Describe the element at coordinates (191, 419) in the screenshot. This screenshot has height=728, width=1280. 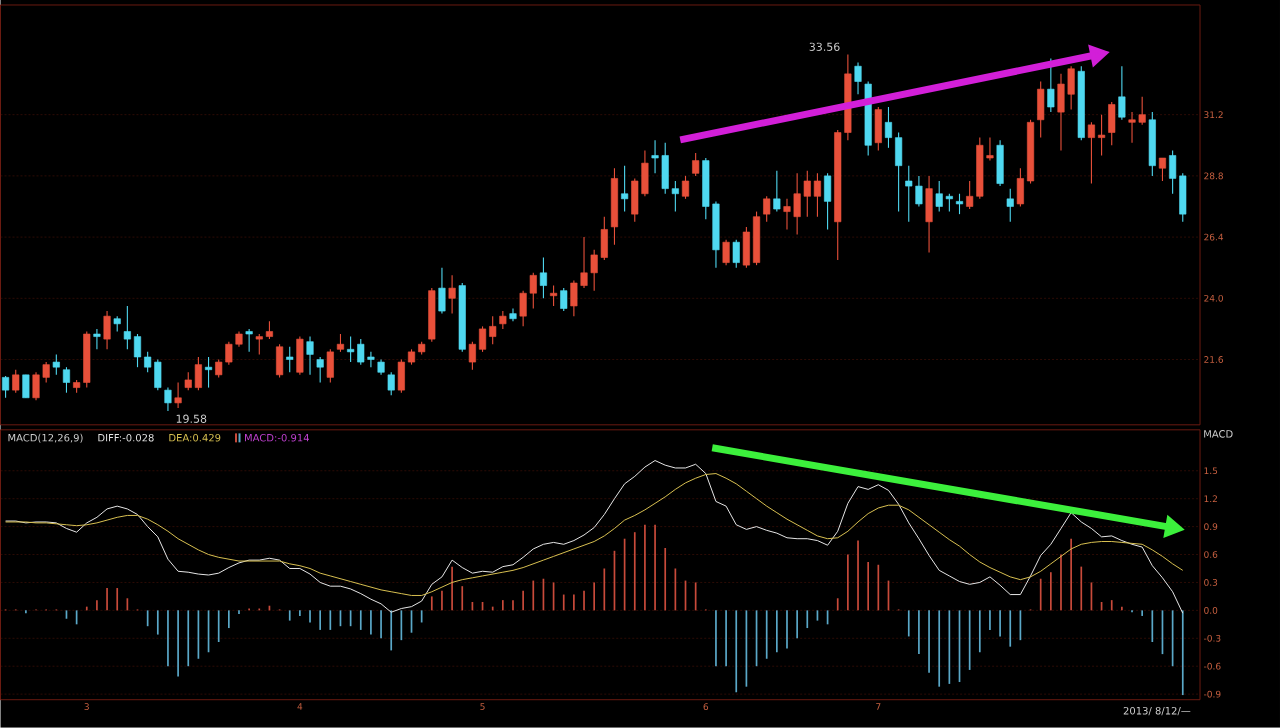
I see `annotation: 19.58` at that location.